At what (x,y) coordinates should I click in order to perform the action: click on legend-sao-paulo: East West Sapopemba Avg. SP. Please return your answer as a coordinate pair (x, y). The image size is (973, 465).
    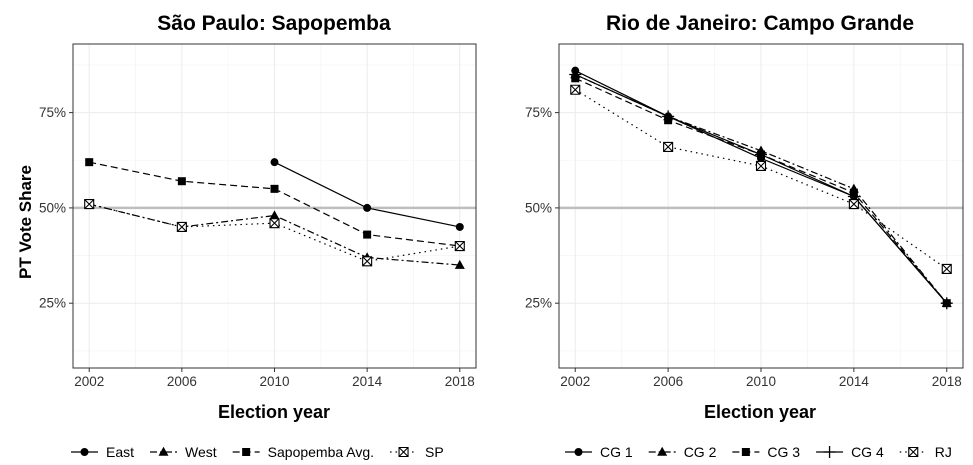
    Looking at the image, I should click on (257, 452).